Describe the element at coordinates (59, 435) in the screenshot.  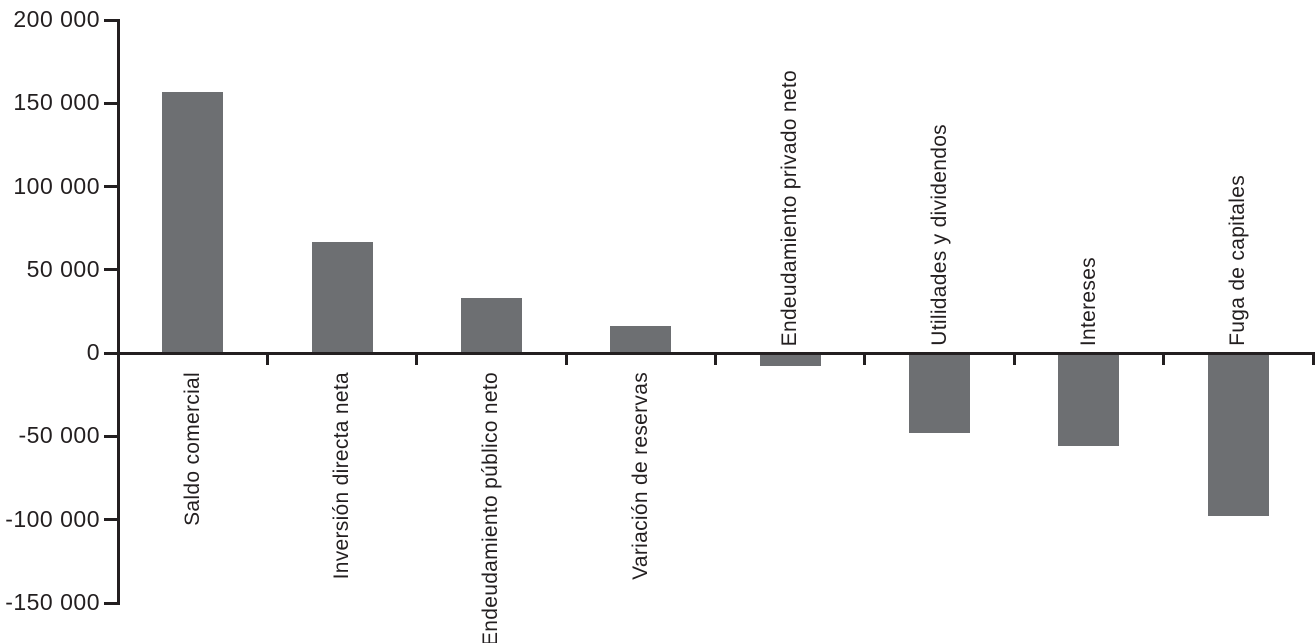
I see `y-tick-label: -50 000` at that location.